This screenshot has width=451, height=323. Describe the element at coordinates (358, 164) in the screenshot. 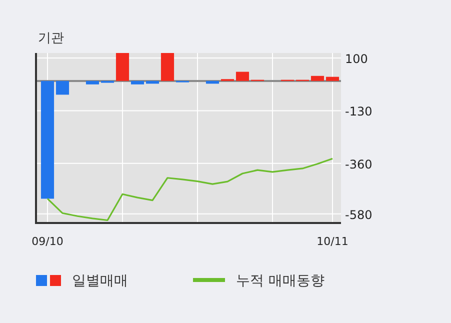

I see `y-tick-label: -360` at that location.